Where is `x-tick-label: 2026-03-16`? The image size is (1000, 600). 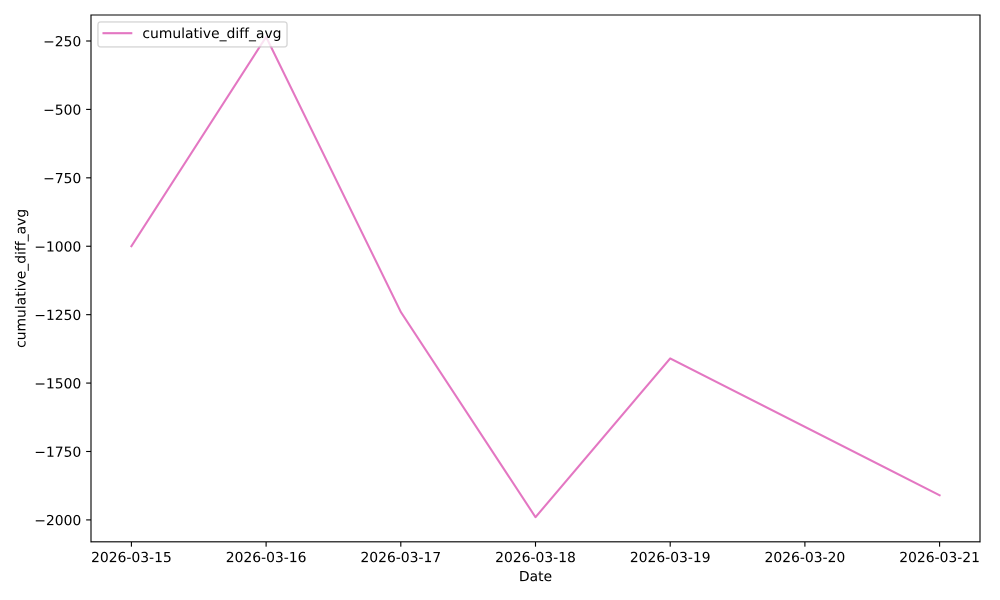
x-tick-label: 2026-03-16 is located at coordinates (266, 557).